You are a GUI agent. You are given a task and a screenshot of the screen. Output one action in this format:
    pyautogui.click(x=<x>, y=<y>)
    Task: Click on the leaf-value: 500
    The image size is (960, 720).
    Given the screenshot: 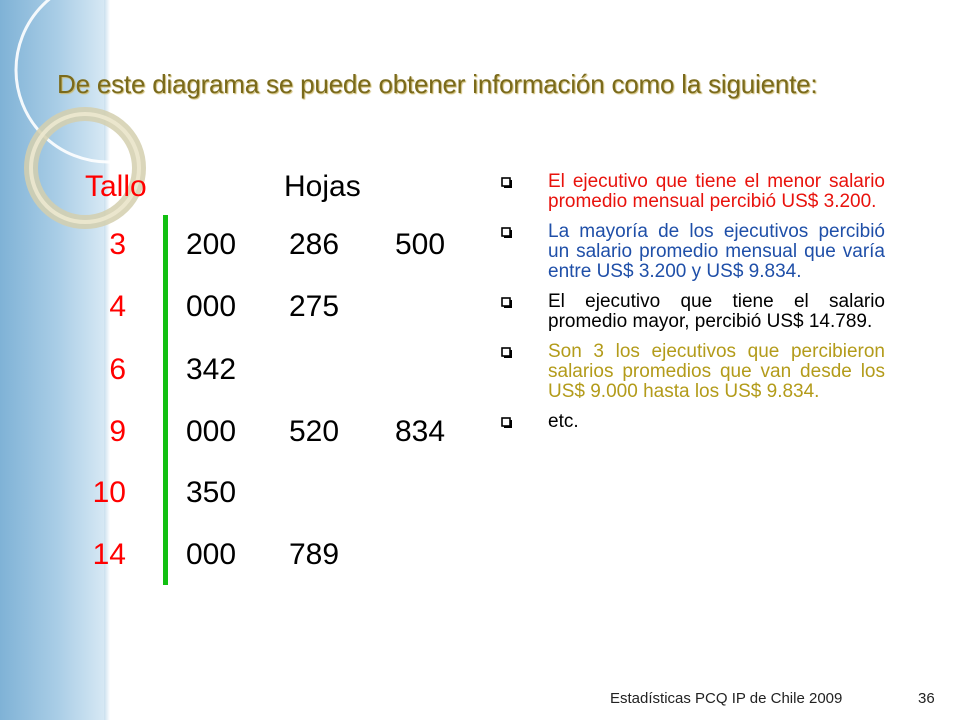 What is the action you would take?
    pyautogui.click(x=420, y=244)
    